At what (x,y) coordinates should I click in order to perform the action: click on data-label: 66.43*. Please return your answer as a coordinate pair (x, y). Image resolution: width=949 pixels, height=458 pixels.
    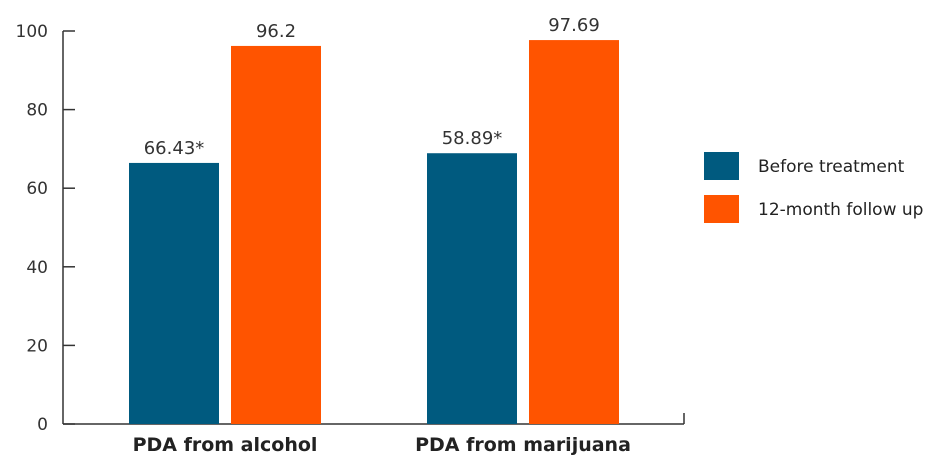
    Looking at the image, I should click on (174, 148).